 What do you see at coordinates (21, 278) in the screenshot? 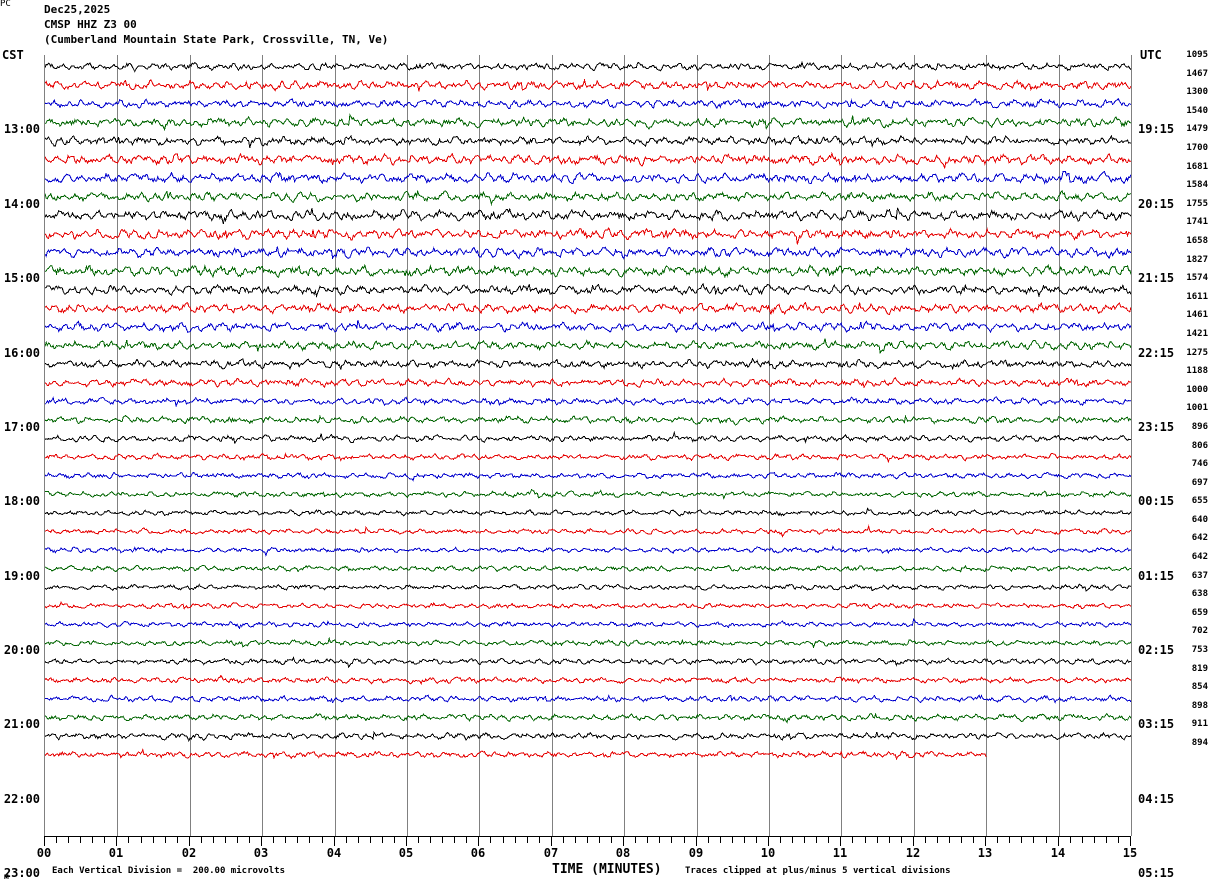
I see `cst-time-label-1500: 15:00` at bounding box center [21, 278].